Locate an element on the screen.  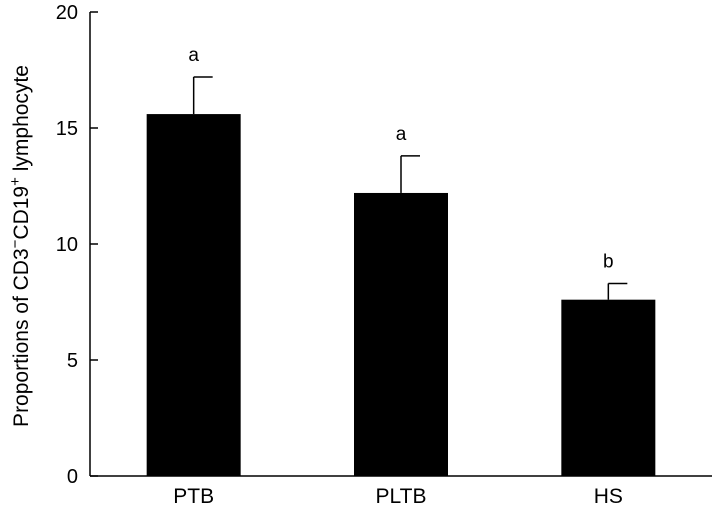
significance-label-pltb: a is located at coordinates (401, 134).